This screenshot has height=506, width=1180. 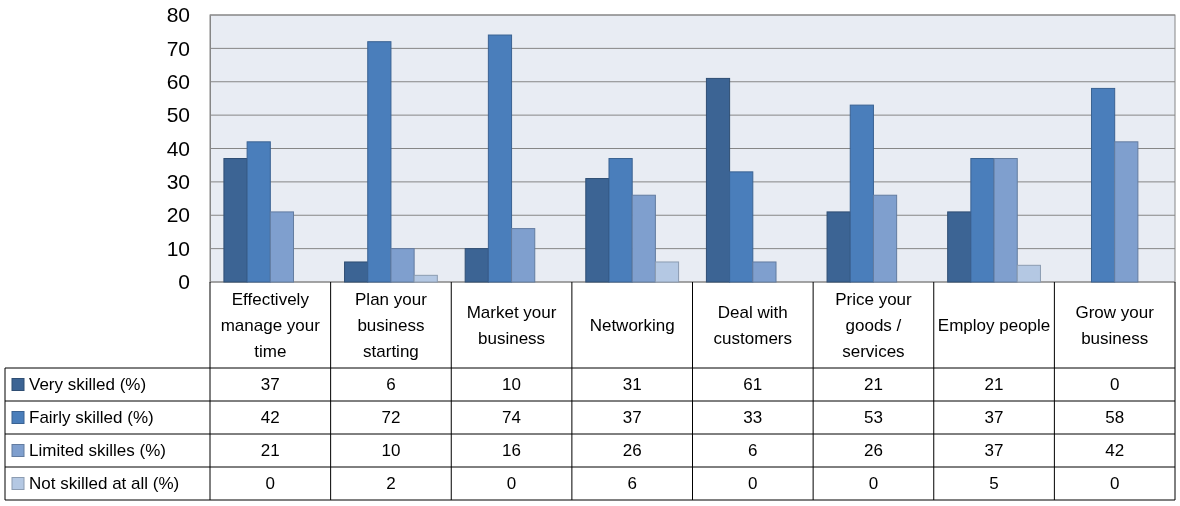 I want to click on legend-label: Fairly skilled (%), so click(x=91, y=418).